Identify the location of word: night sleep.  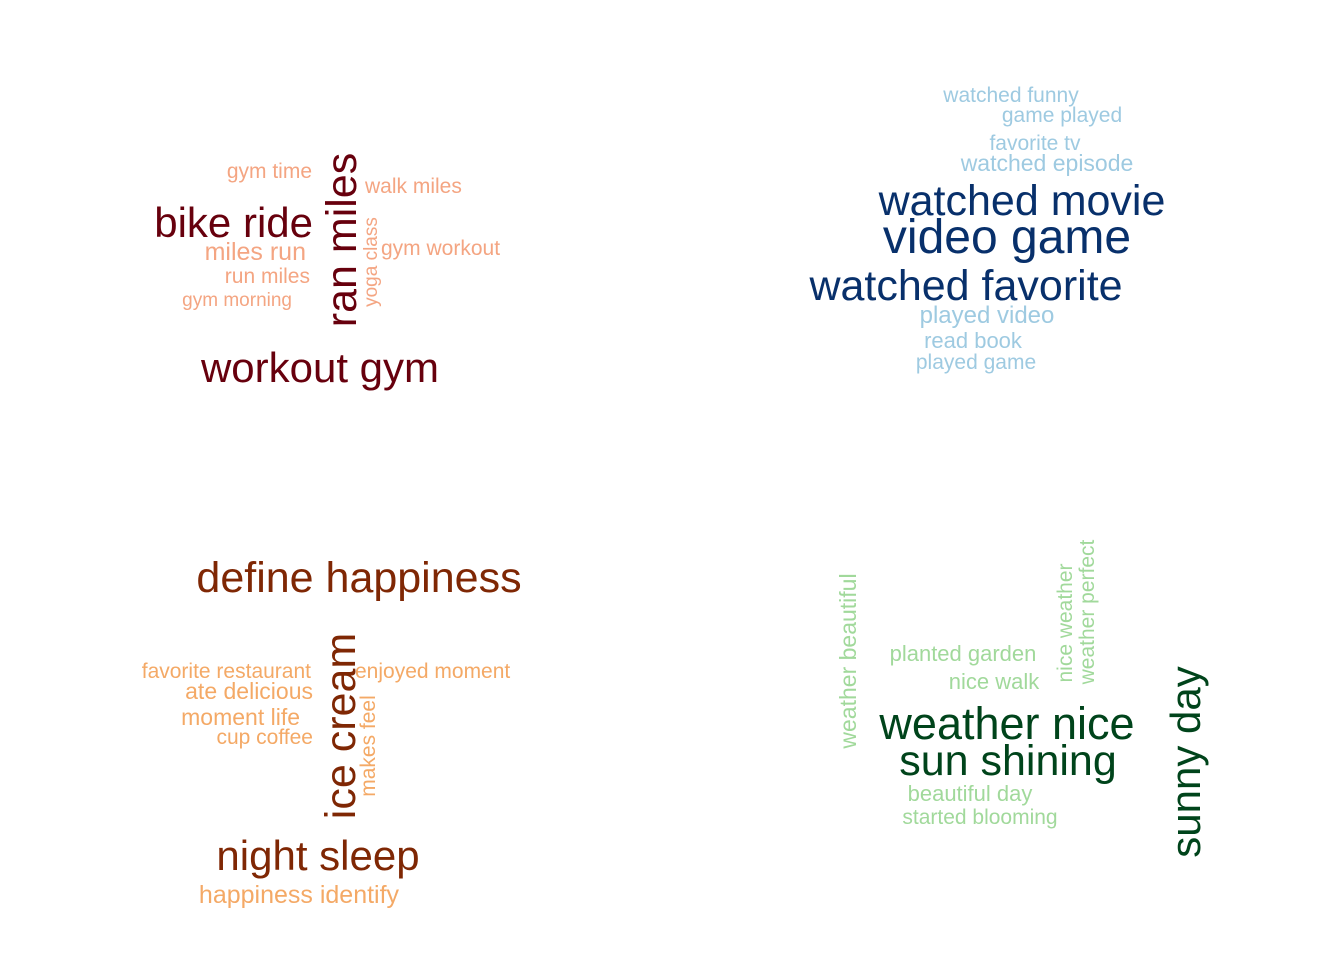
(317, 855).